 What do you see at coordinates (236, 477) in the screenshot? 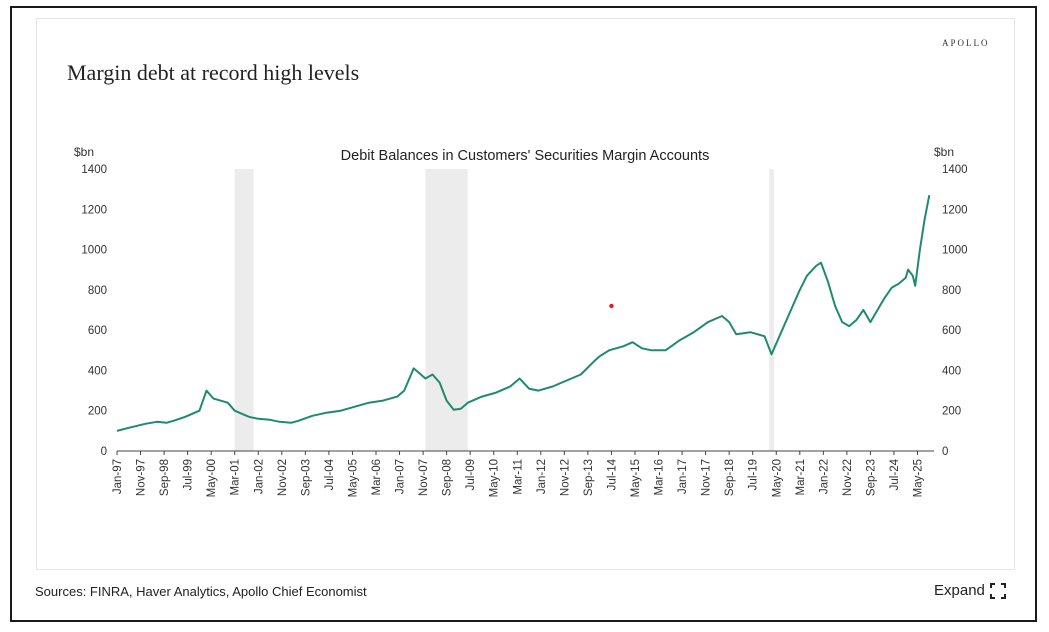
I see `x-tick-label: Mar-01` at bounding box center [236, 477].